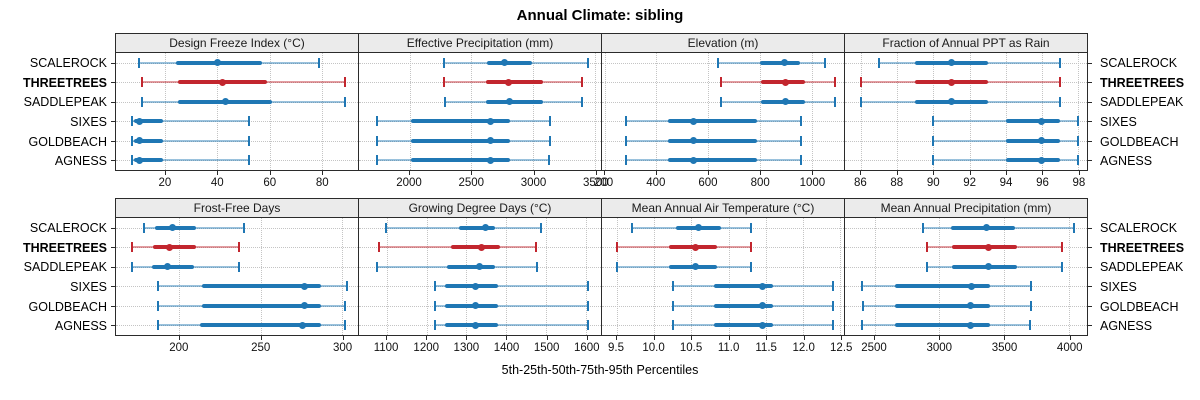 The width and height of the screenshot is (1200, 400). I want to click on axis-tick-label: 92, so click(970, 183).